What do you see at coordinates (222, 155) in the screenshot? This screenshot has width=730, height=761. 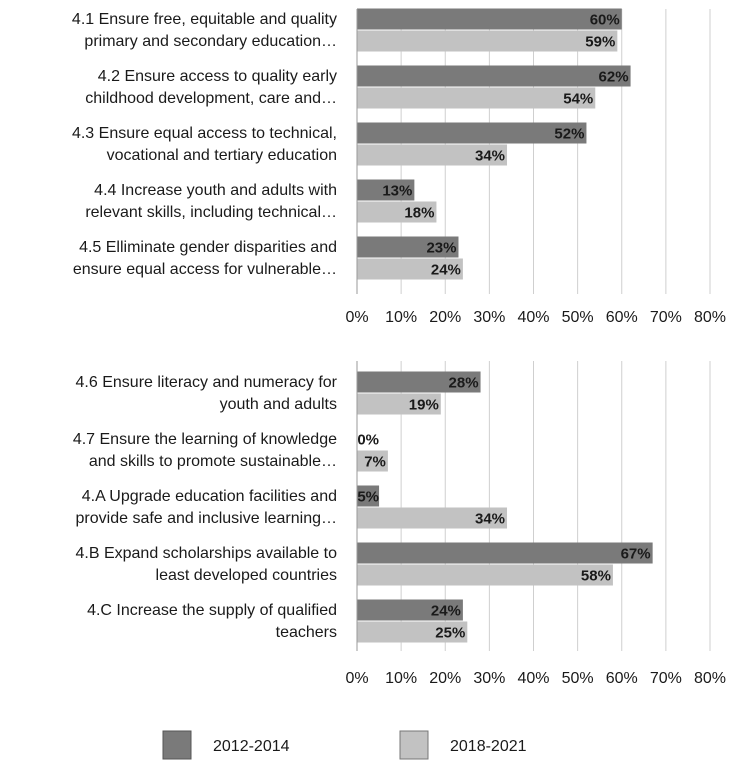 I see `category-label-line: vocational and tertiary education` at bounding box center [222, 155].